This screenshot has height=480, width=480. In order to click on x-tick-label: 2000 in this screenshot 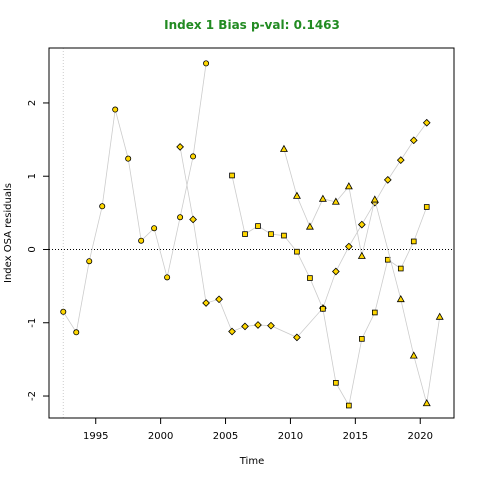, I will do `click(160, 436)`.